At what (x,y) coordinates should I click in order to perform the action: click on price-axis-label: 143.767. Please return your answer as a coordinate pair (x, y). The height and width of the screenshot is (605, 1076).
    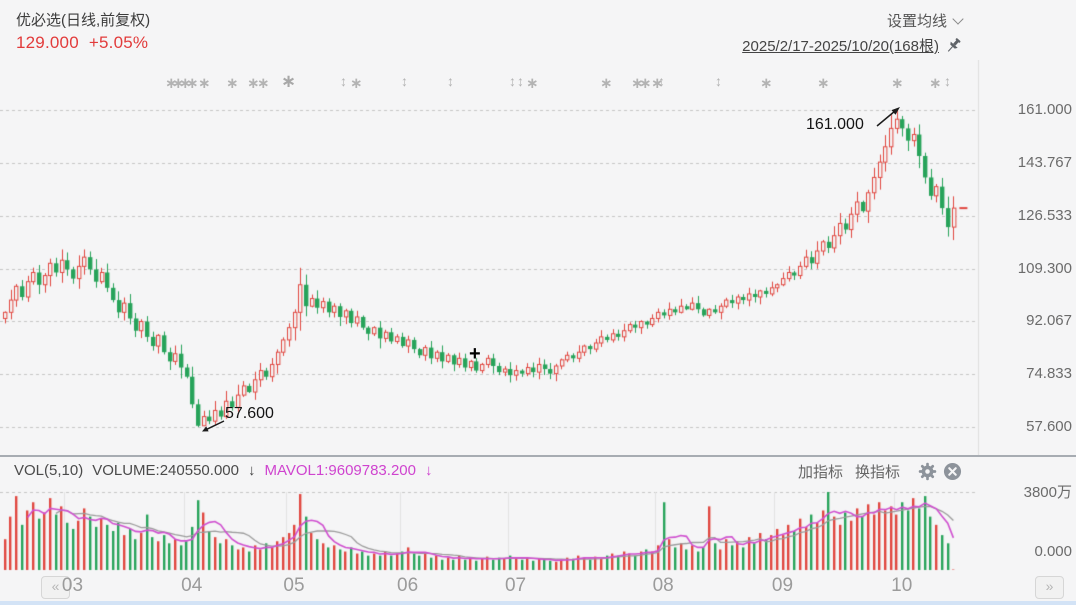
    Looking at the image, I should click on (1044, 162).